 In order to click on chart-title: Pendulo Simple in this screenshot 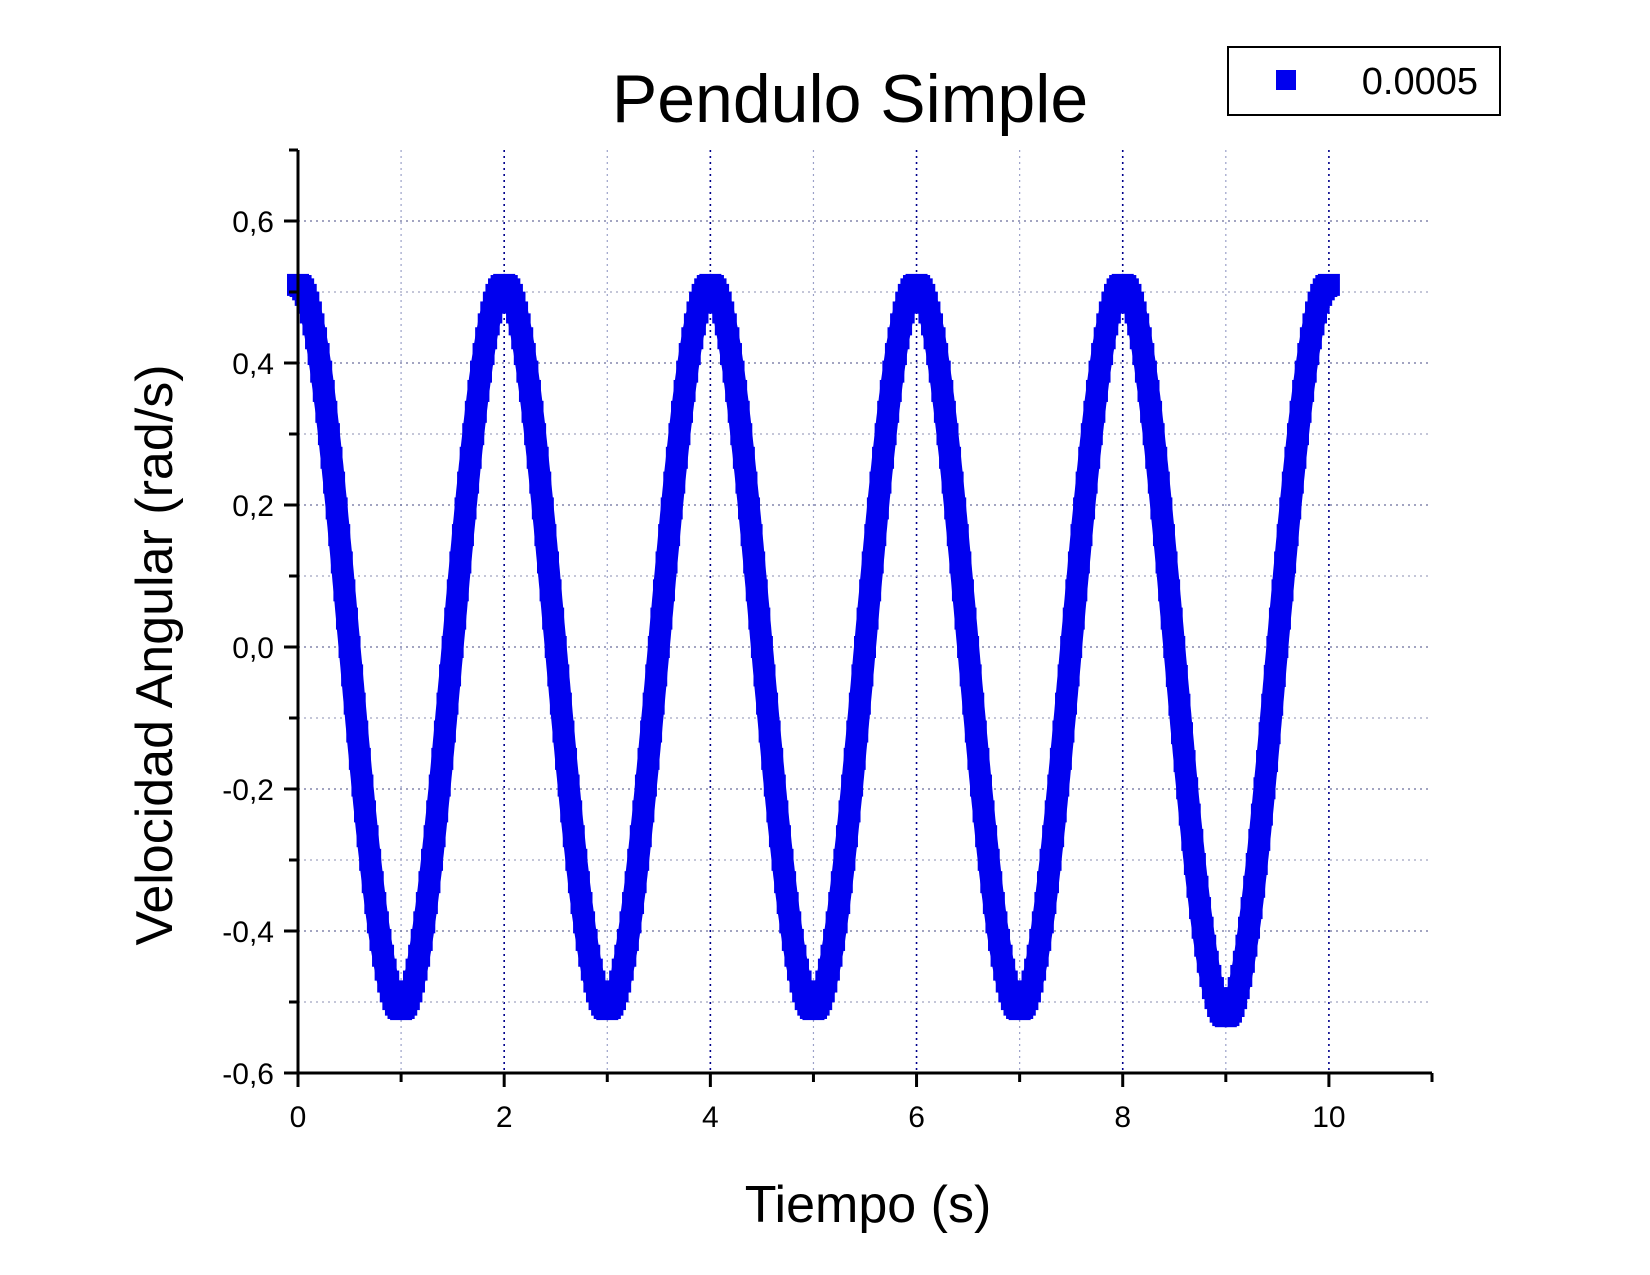, I will do `click(850, 99)`.